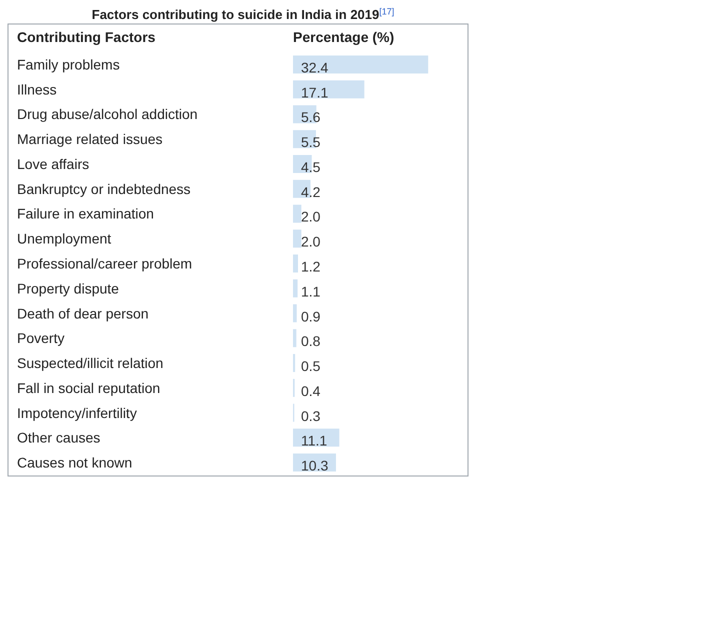 The image size is (701, 638). What do you see at coordinates (37, 89) in the screenshot?
I see `y-tick-label: Illness` at bounding box center [37, 89].